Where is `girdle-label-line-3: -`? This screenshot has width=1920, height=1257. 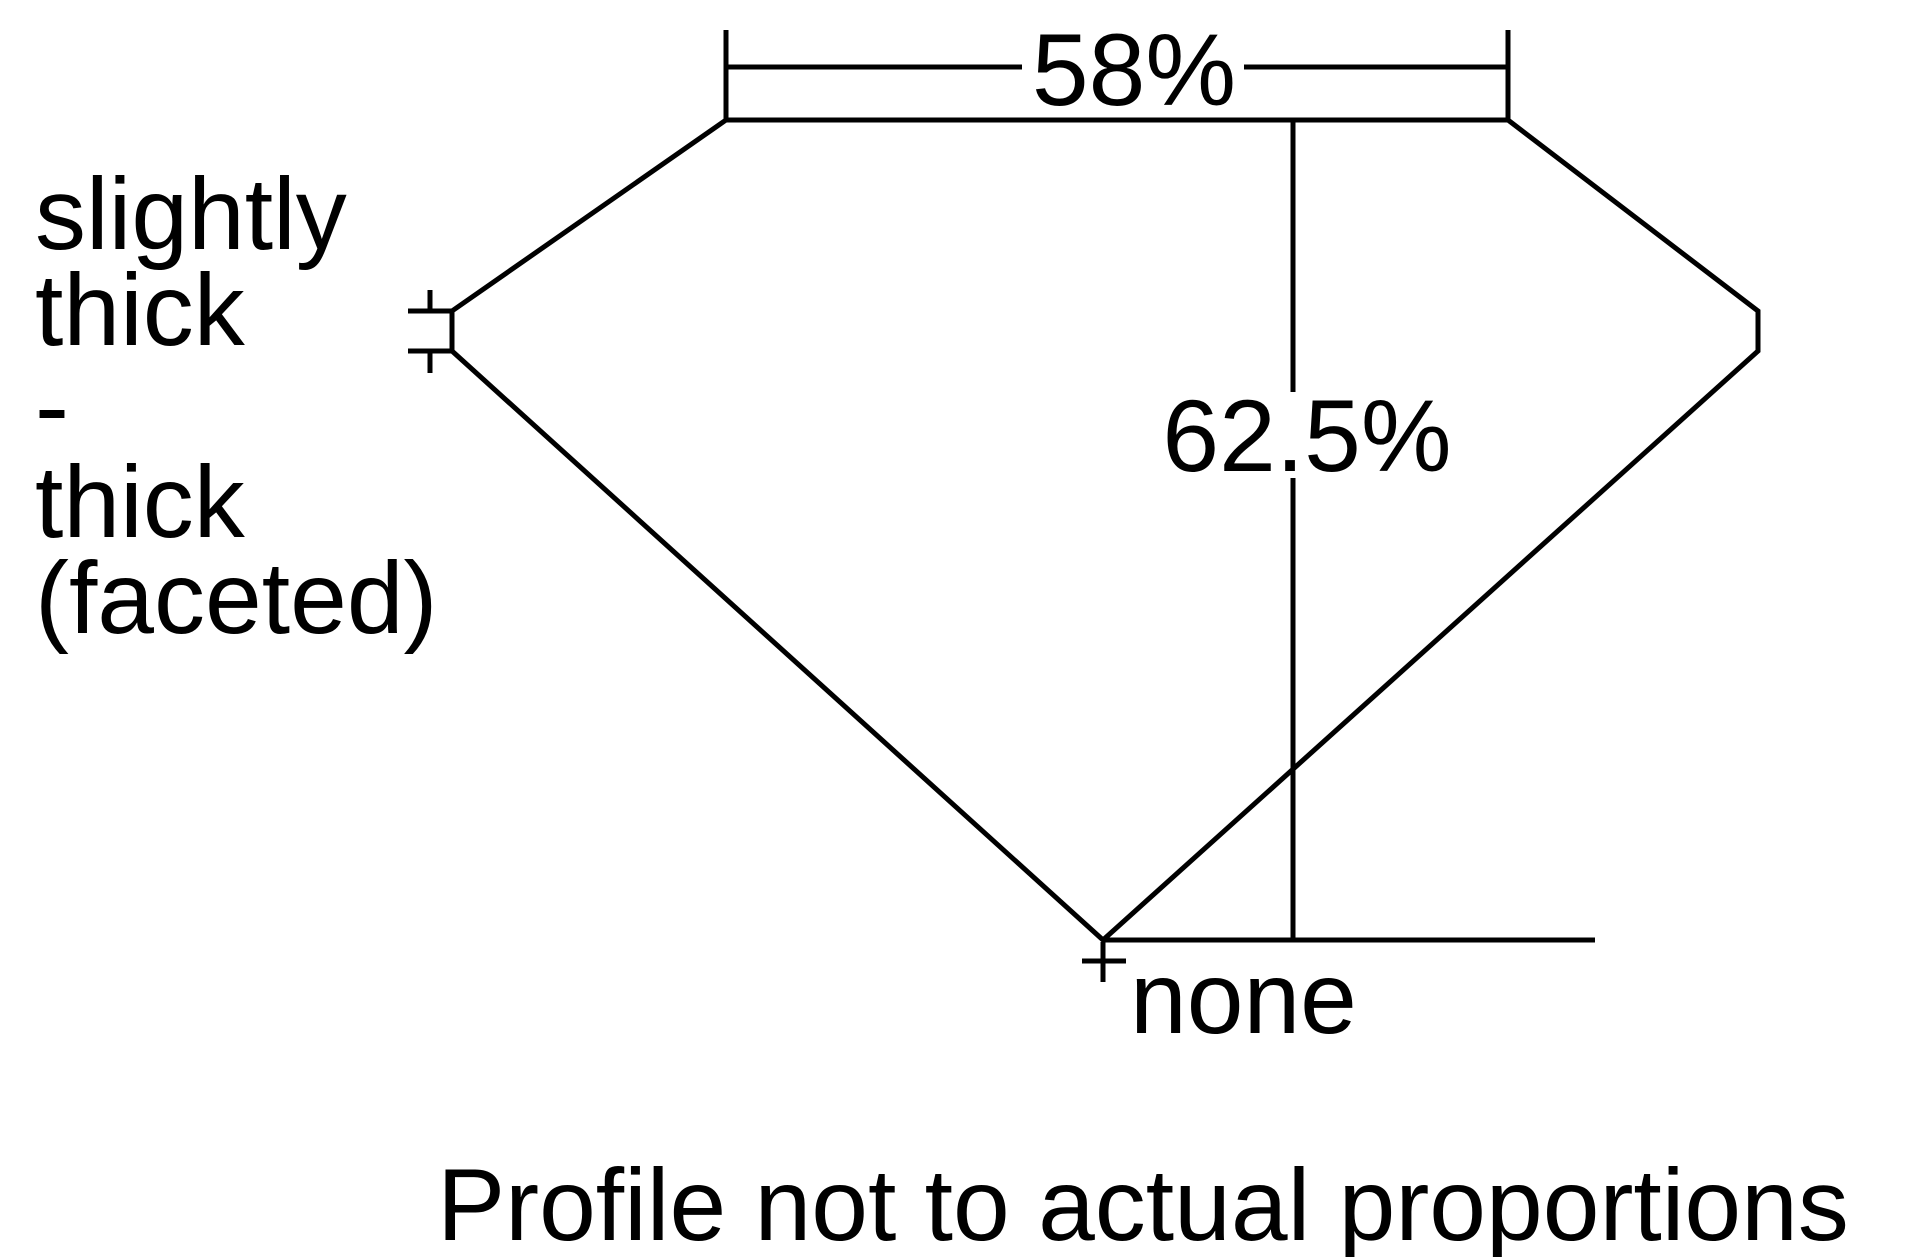 girdle-label-line-3: - is located at coordinates (52, 406).